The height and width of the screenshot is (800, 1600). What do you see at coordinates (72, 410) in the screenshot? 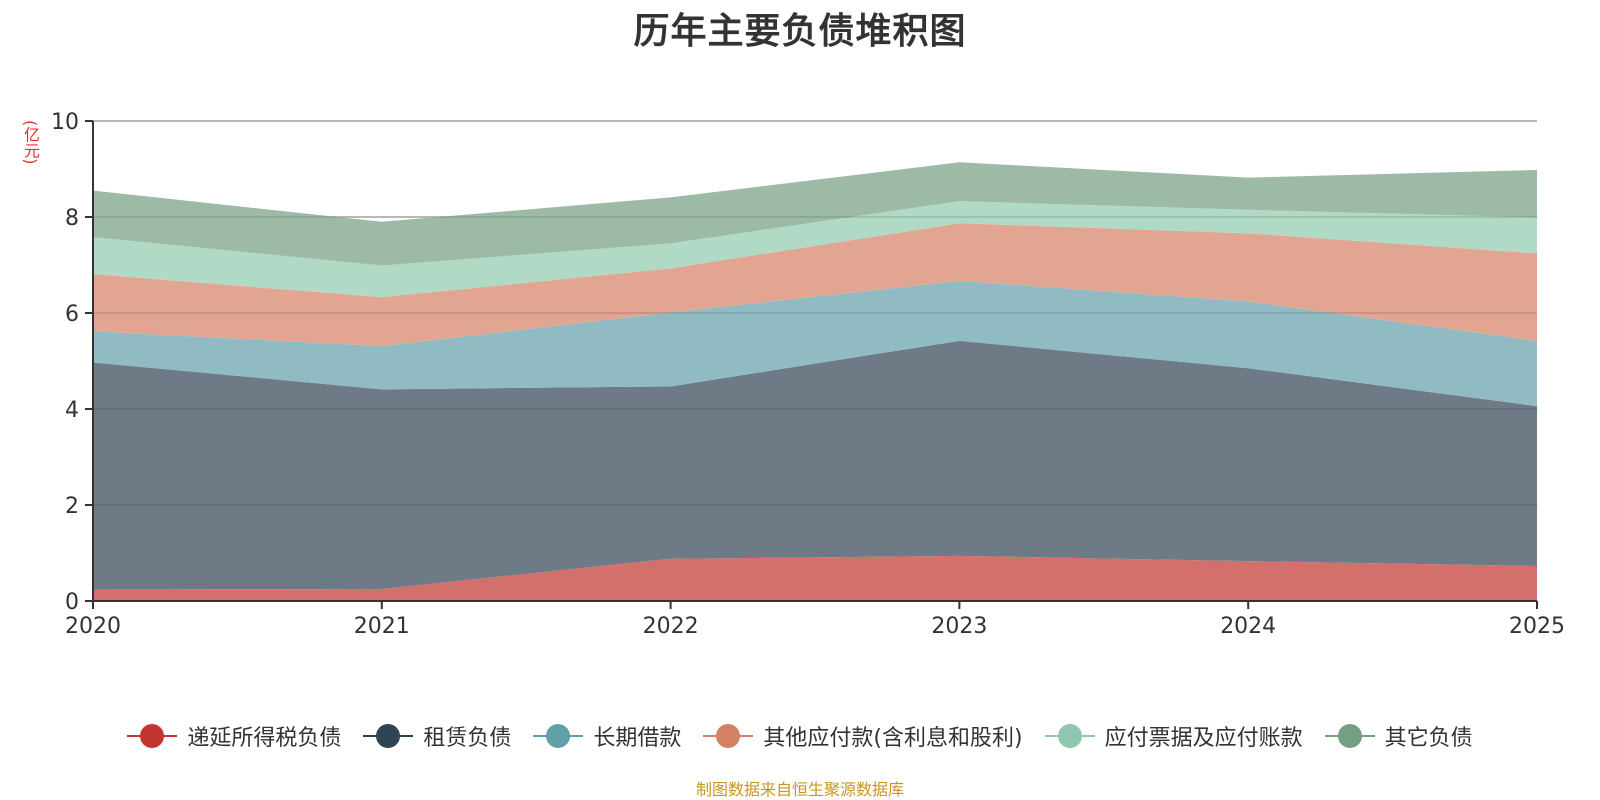
I see `y-tick-label: 4` at bounding box center [72, 410].